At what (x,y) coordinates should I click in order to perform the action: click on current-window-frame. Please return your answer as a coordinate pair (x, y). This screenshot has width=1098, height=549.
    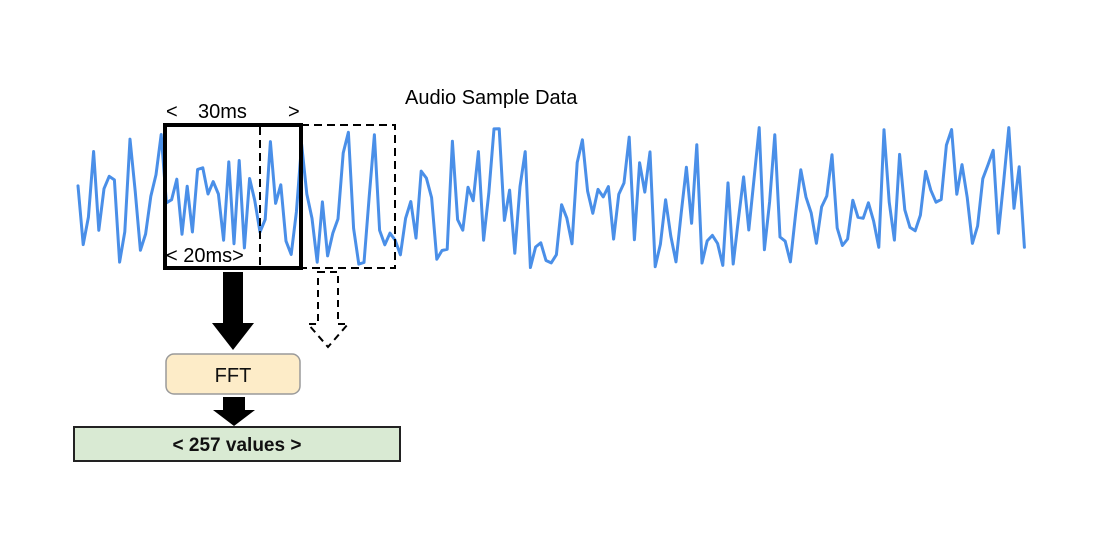
    Looking at the image, I should click on (233, 196).